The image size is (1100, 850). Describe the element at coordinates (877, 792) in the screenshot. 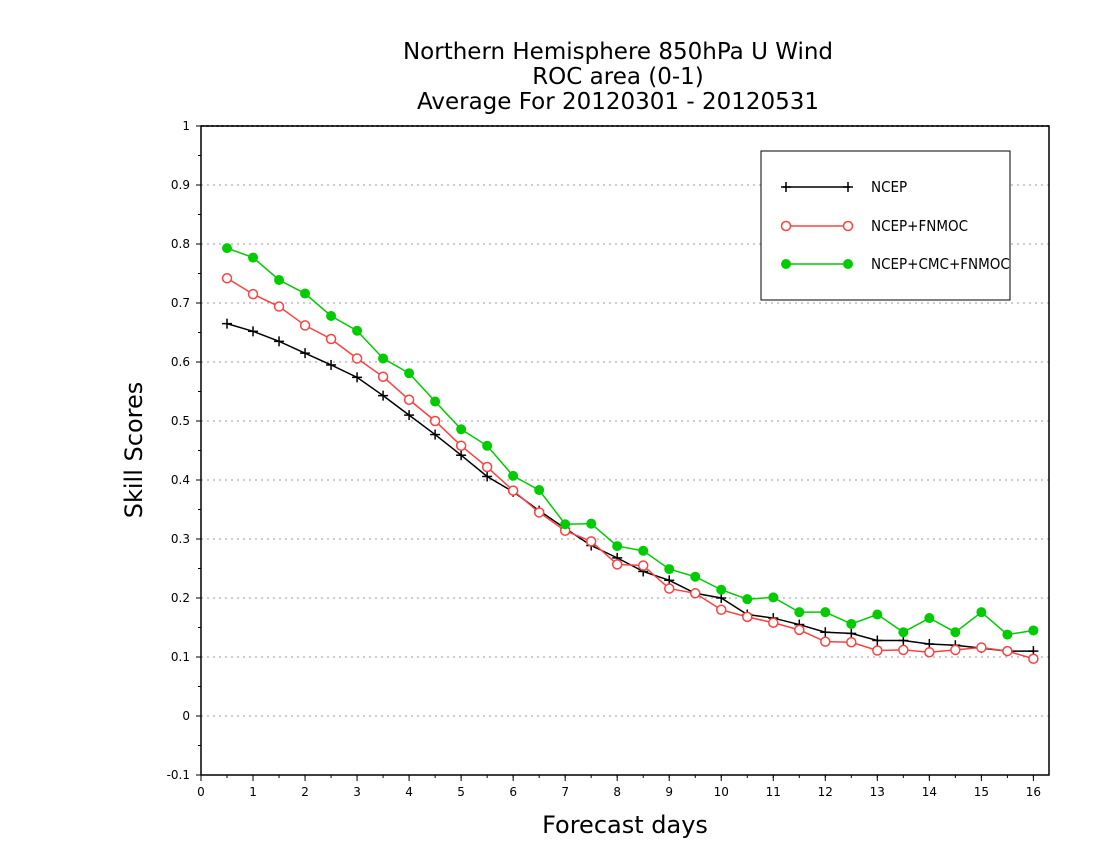

I see `x-tick-label: 13` at that location.